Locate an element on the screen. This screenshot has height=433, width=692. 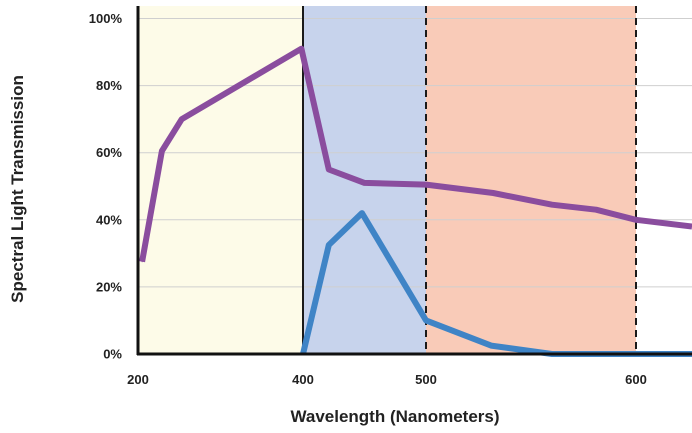
y-tick-60: 60% is located at coordinates (109, 152).